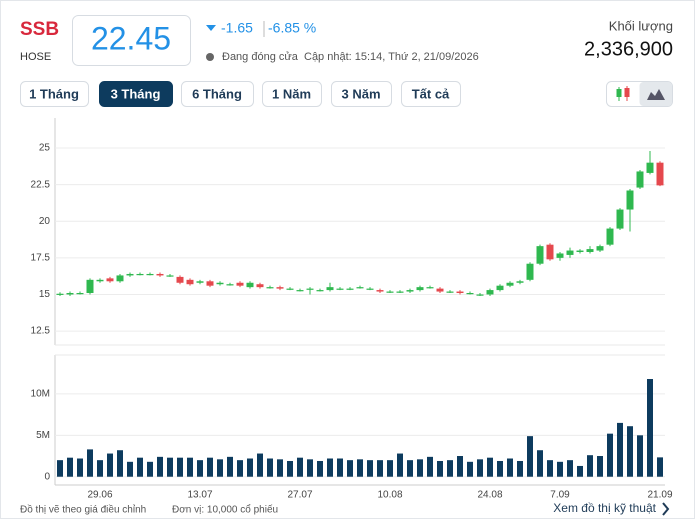 This screenshot has height=519, width=695. What do you see at coordinates (40, 394) in the screenshot?
I see `y2-tick-label: 10M` at bounding box center [40, 394].